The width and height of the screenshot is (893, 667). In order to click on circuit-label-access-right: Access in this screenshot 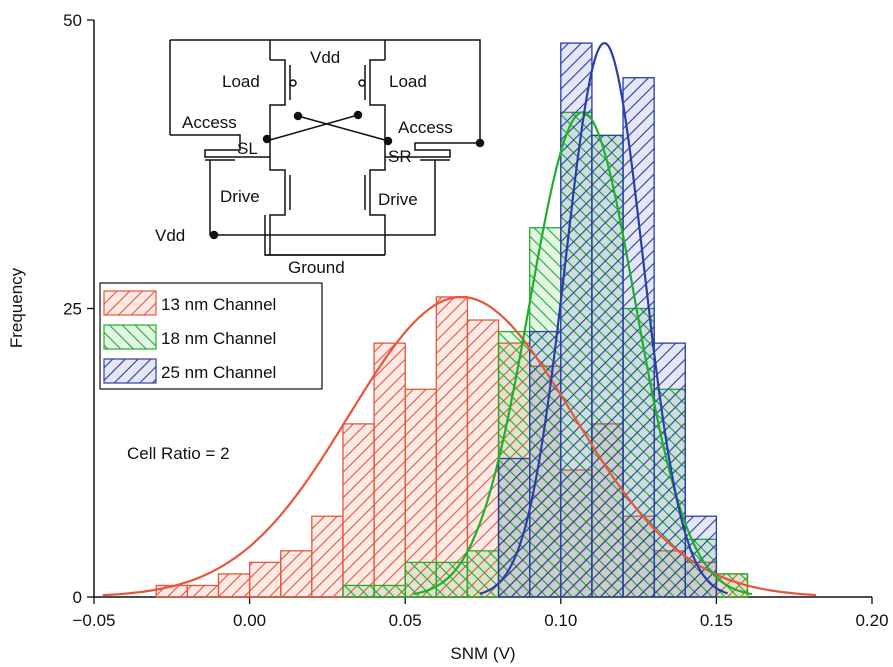, I will do `click(425, 127)`.